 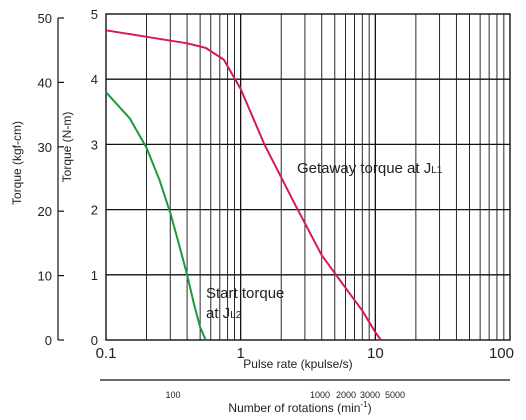 I want to click on outer-y-tick-label: 10, so click(x=45, y=276).